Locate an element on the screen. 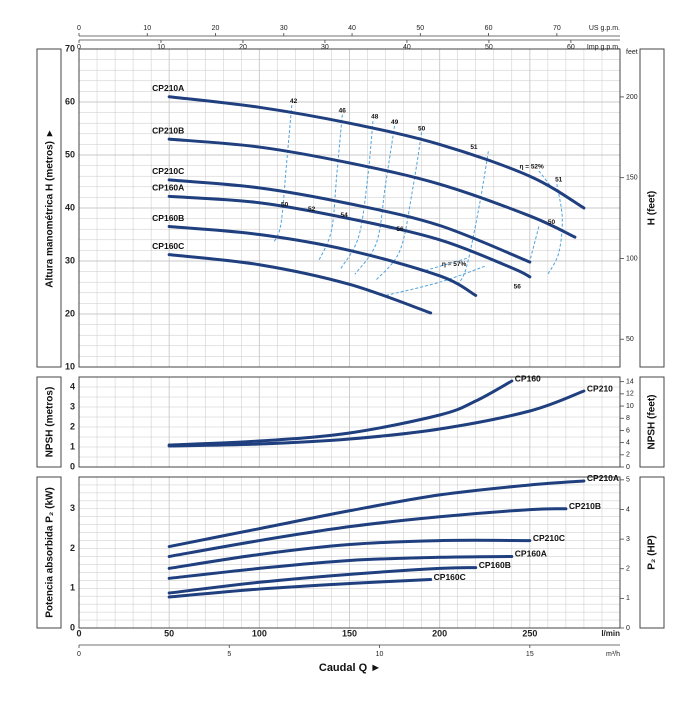 Image resolution: width=700 pixels, height=705 pixels. efficiency-label: 48 is located at coordinates (375, 117).